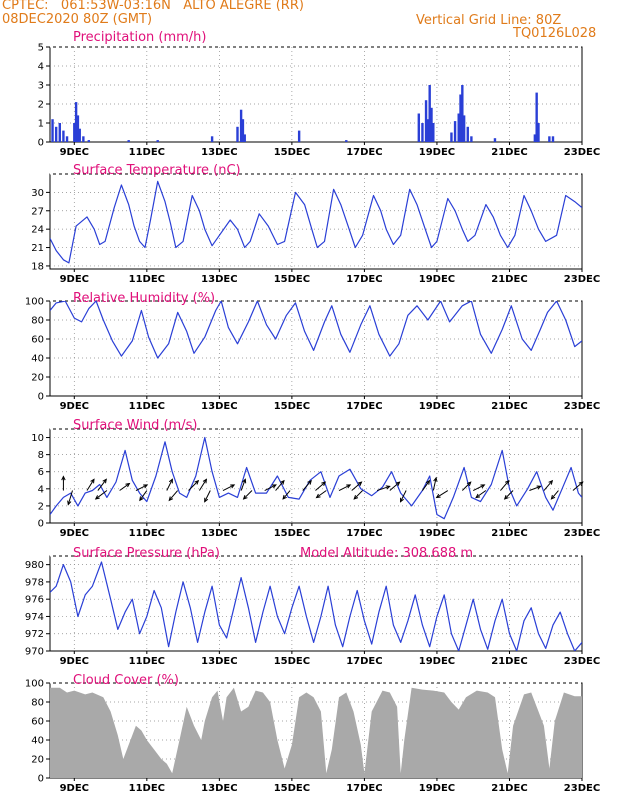 Image resolution: width=618 pixels, height=800 pixels. I want to click on cloud-xtick-label: 9DEC, so click(74, 788).